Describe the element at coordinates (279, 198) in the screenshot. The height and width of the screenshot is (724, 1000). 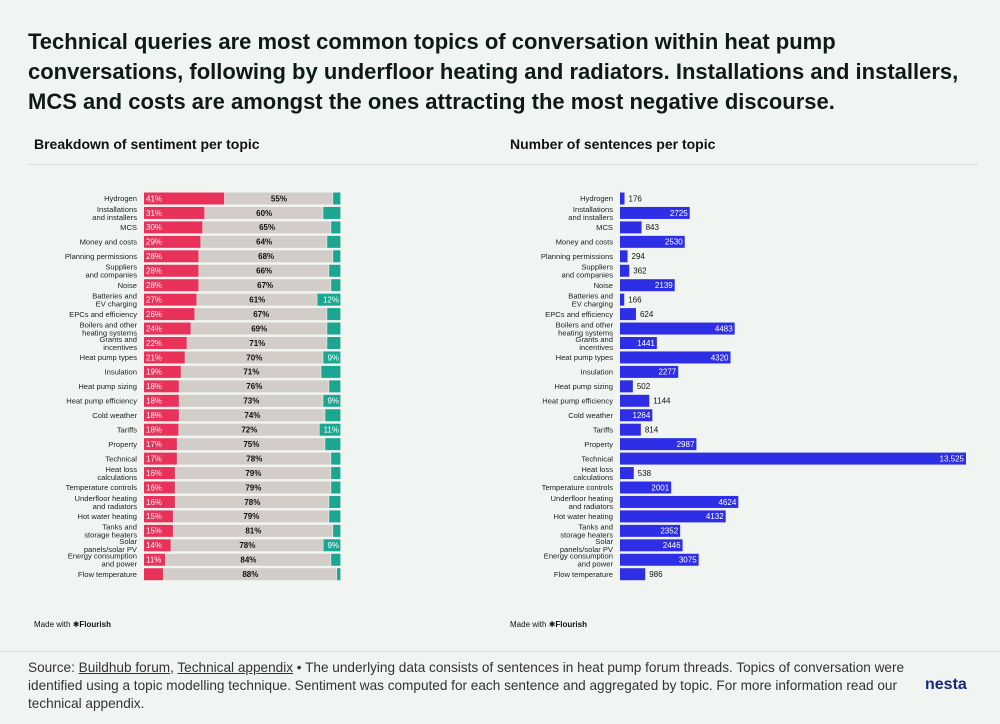
I see `neutral-label: 55%` at that location.